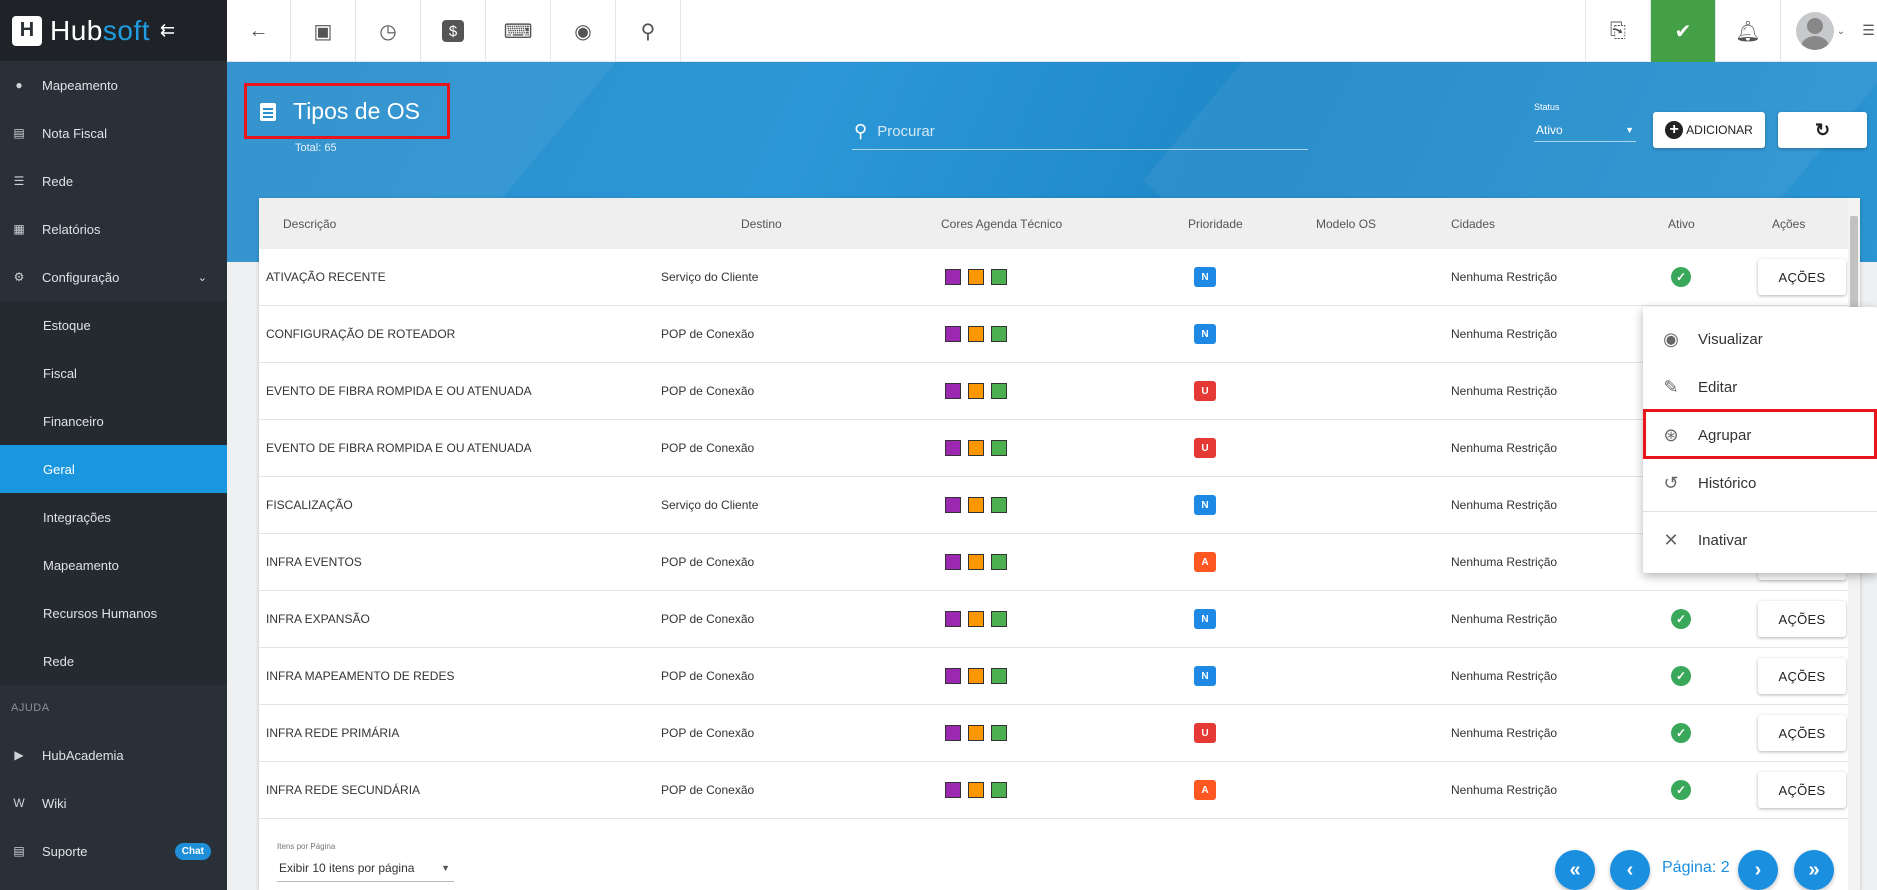 This screenshot has height=890, width=1877. What do you see at coordinates (1682, 31) in the screenshot?
I see `chat-check-icon: ✔` at bounding box center [1682, 31].